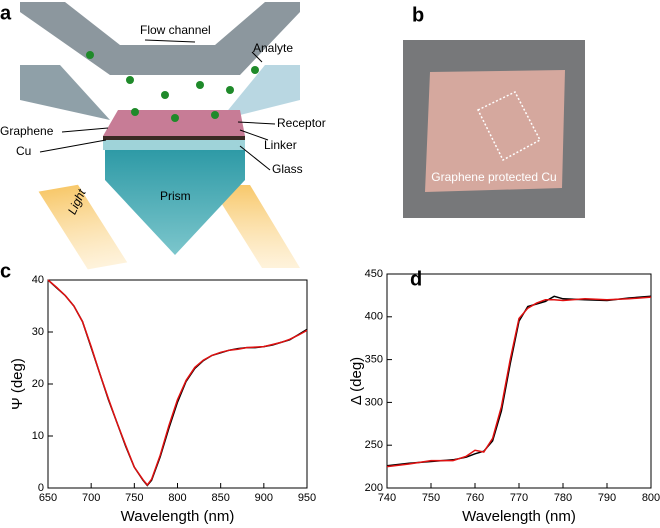  What do you see at coordinates (175, 196) in the screenshot?
I see `label: Prism` at bounding box center [175, 196].